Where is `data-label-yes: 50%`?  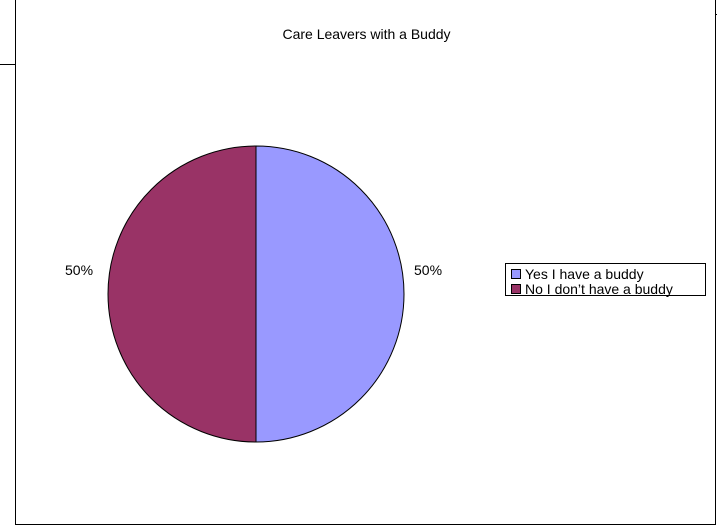
data-label-yes: 50% is located at coordinates (428, 270).